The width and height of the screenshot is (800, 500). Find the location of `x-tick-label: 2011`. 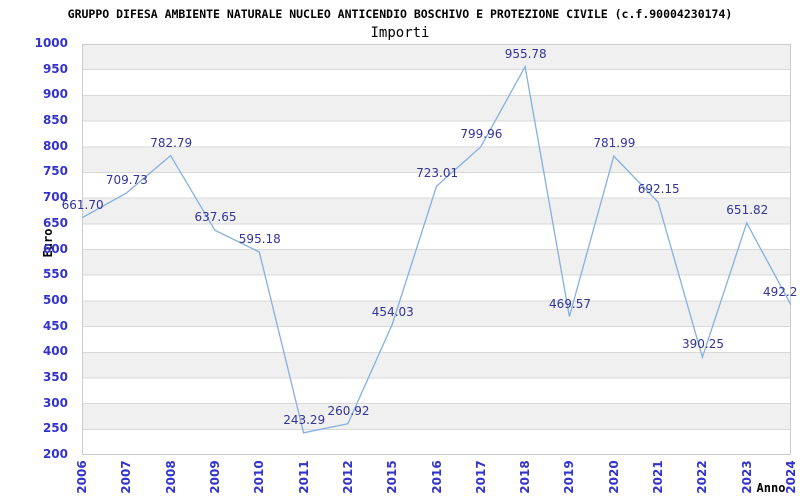

x-tick-label: 2011 is located at coordinates (303, 477).